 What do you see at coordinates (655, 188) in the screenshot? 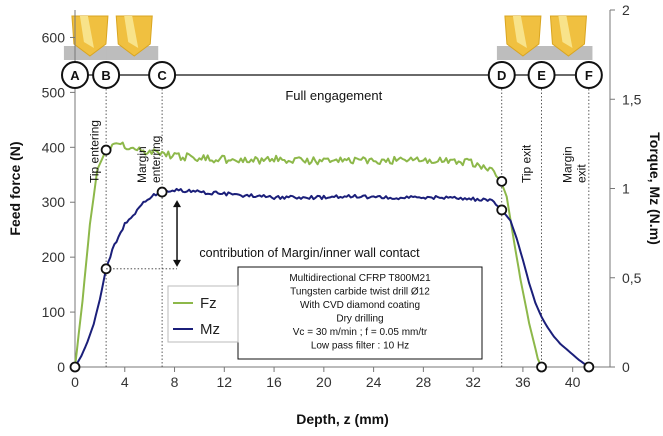
I see `y2-axis-title: Torque, Mz (N.m)` at bounding box center [655, 188].